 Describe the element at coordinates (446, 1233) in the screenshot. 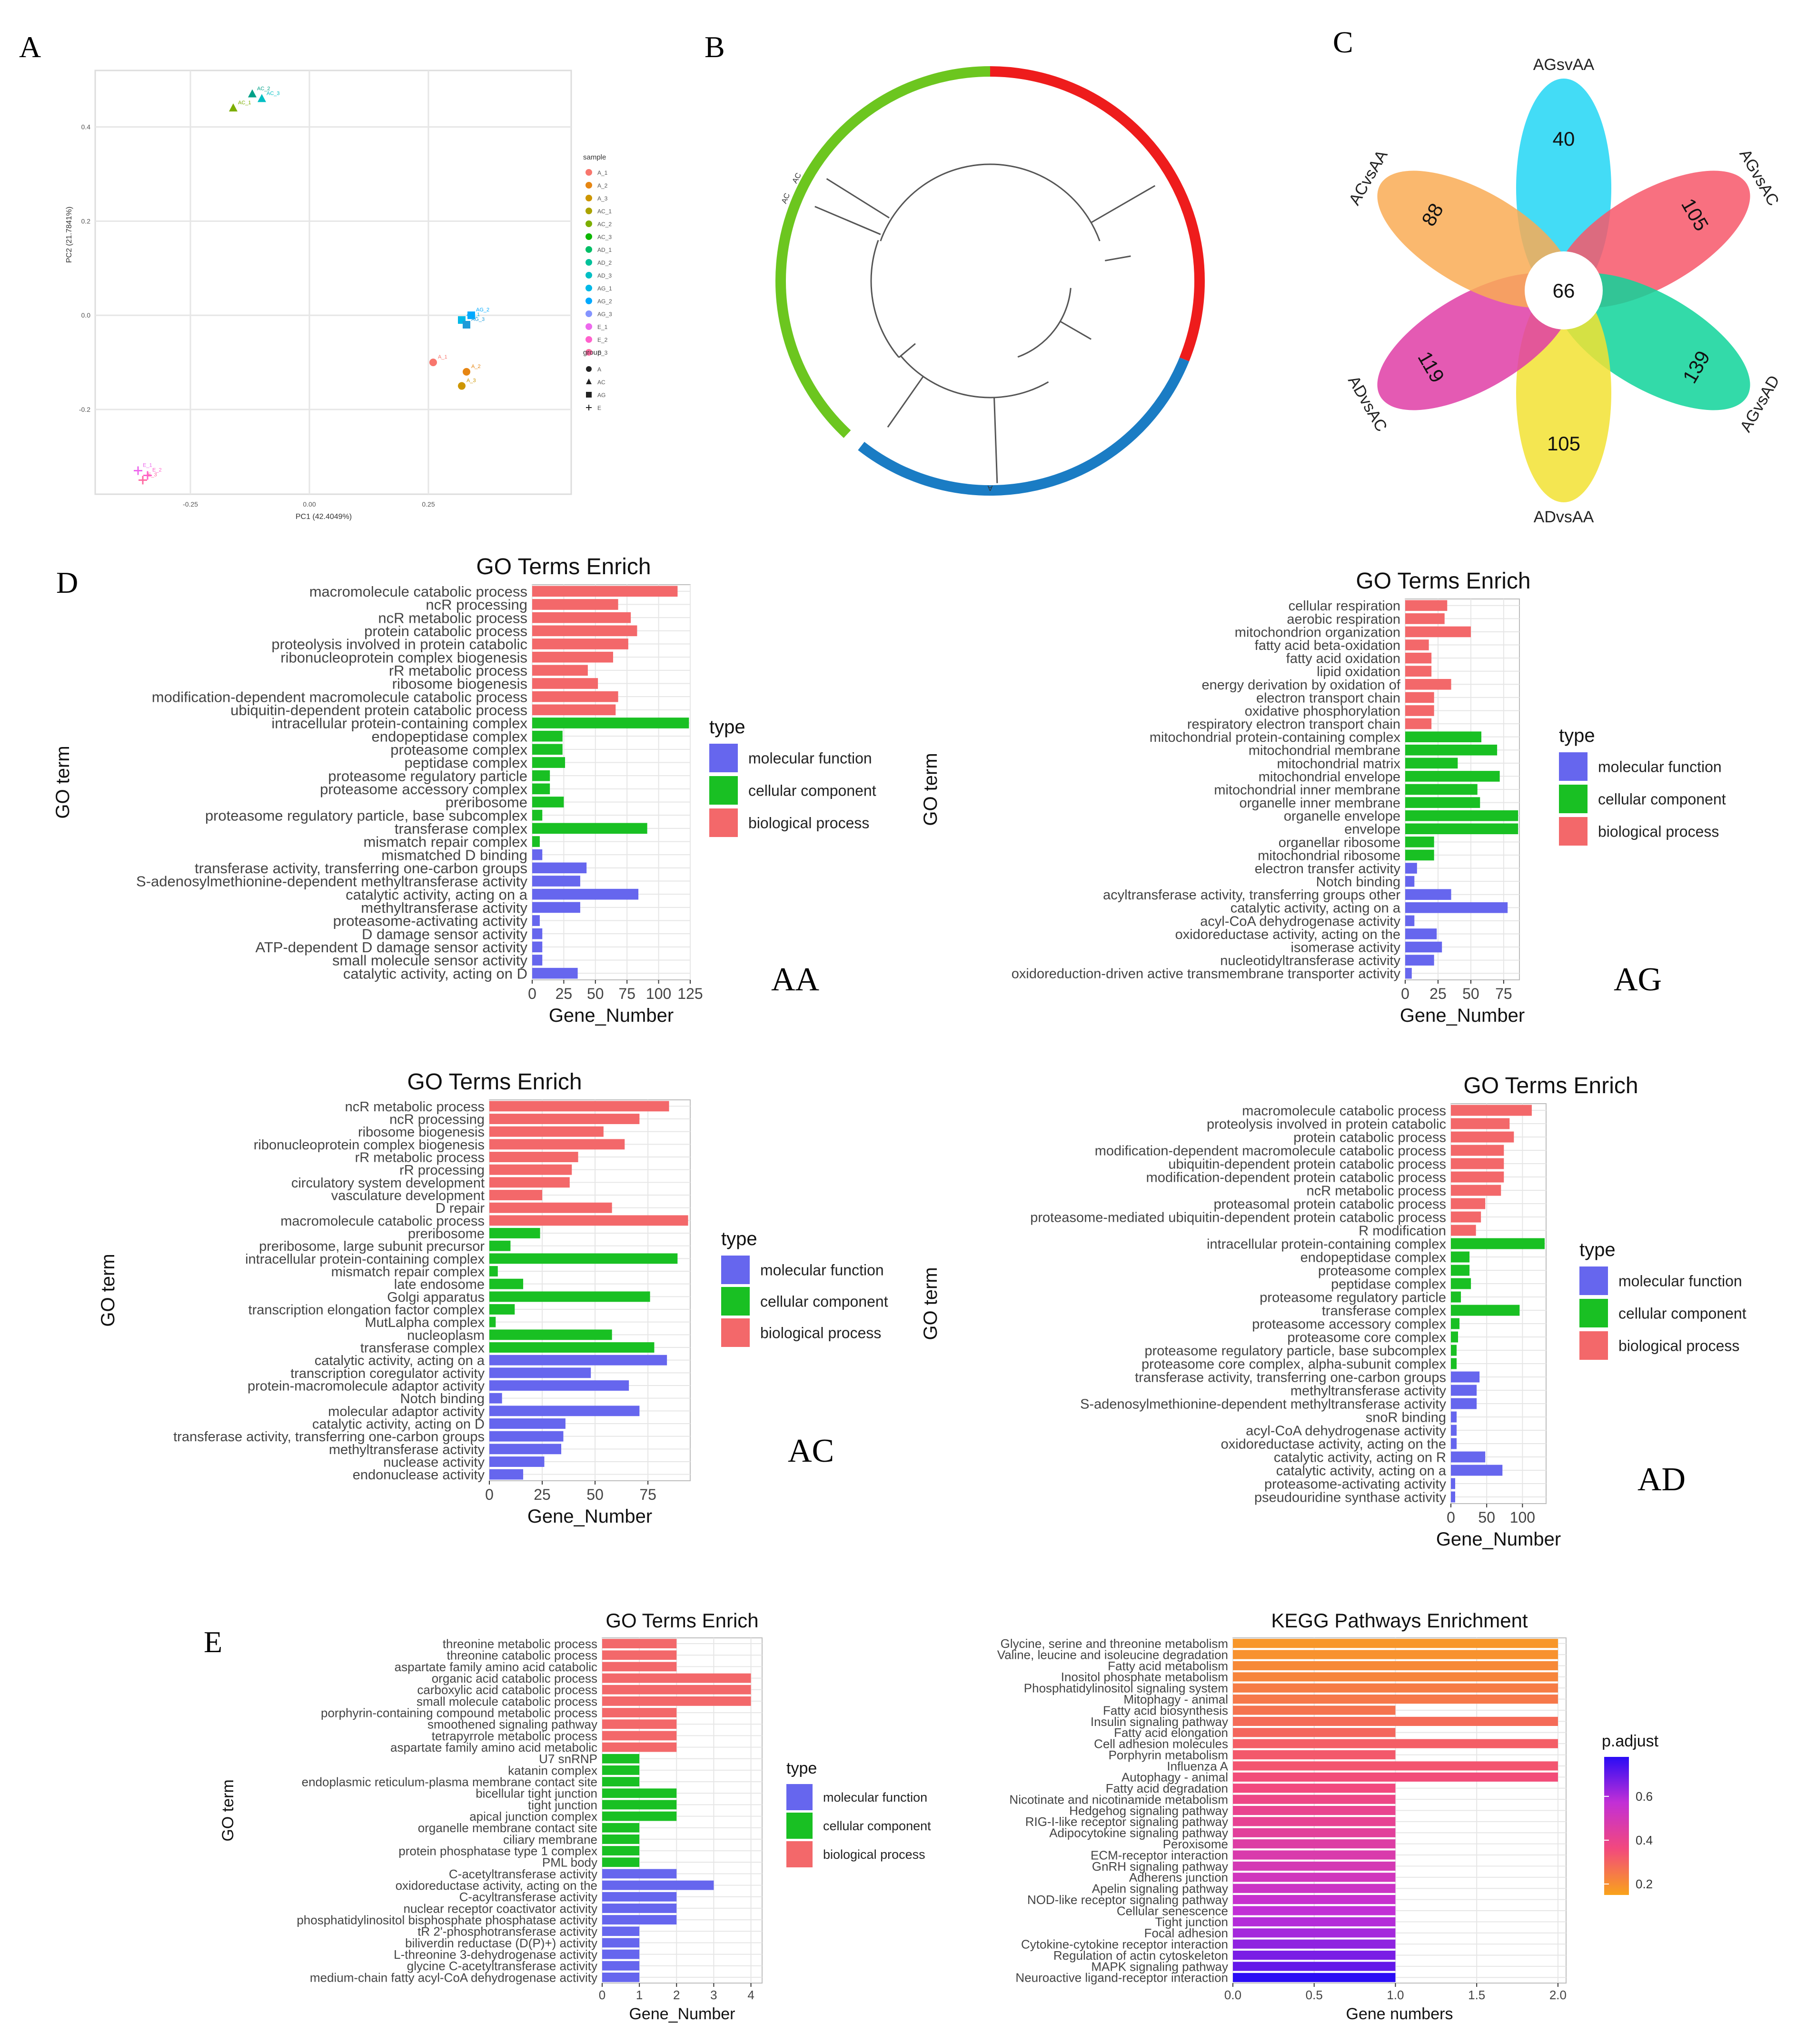

I see `bar-label: preribosome` at that location.